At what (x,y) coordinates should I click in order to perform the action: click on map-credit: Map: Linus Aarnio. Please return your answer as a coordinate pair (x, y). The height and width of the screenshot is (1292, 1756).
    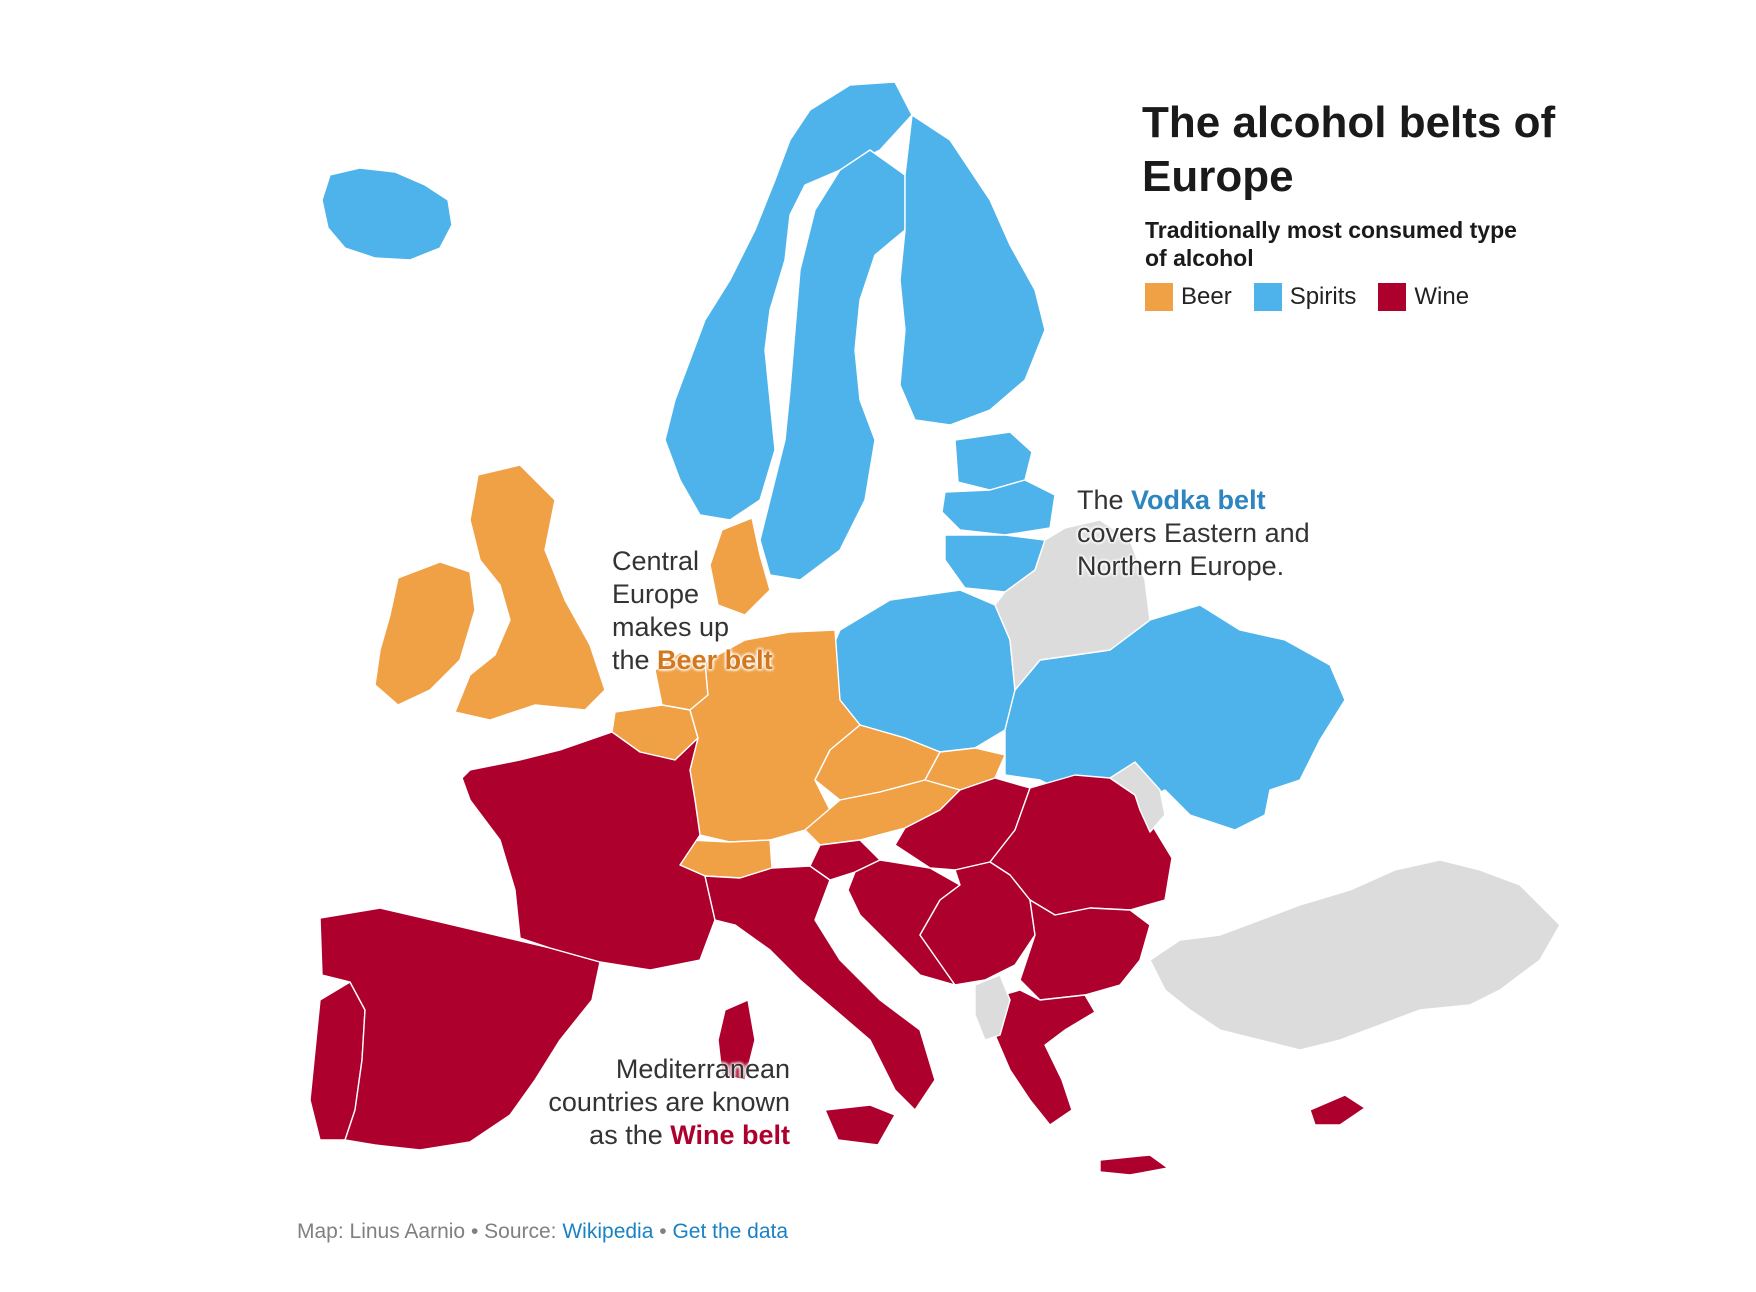
    Looking at the image, I should click on (381, 1231).